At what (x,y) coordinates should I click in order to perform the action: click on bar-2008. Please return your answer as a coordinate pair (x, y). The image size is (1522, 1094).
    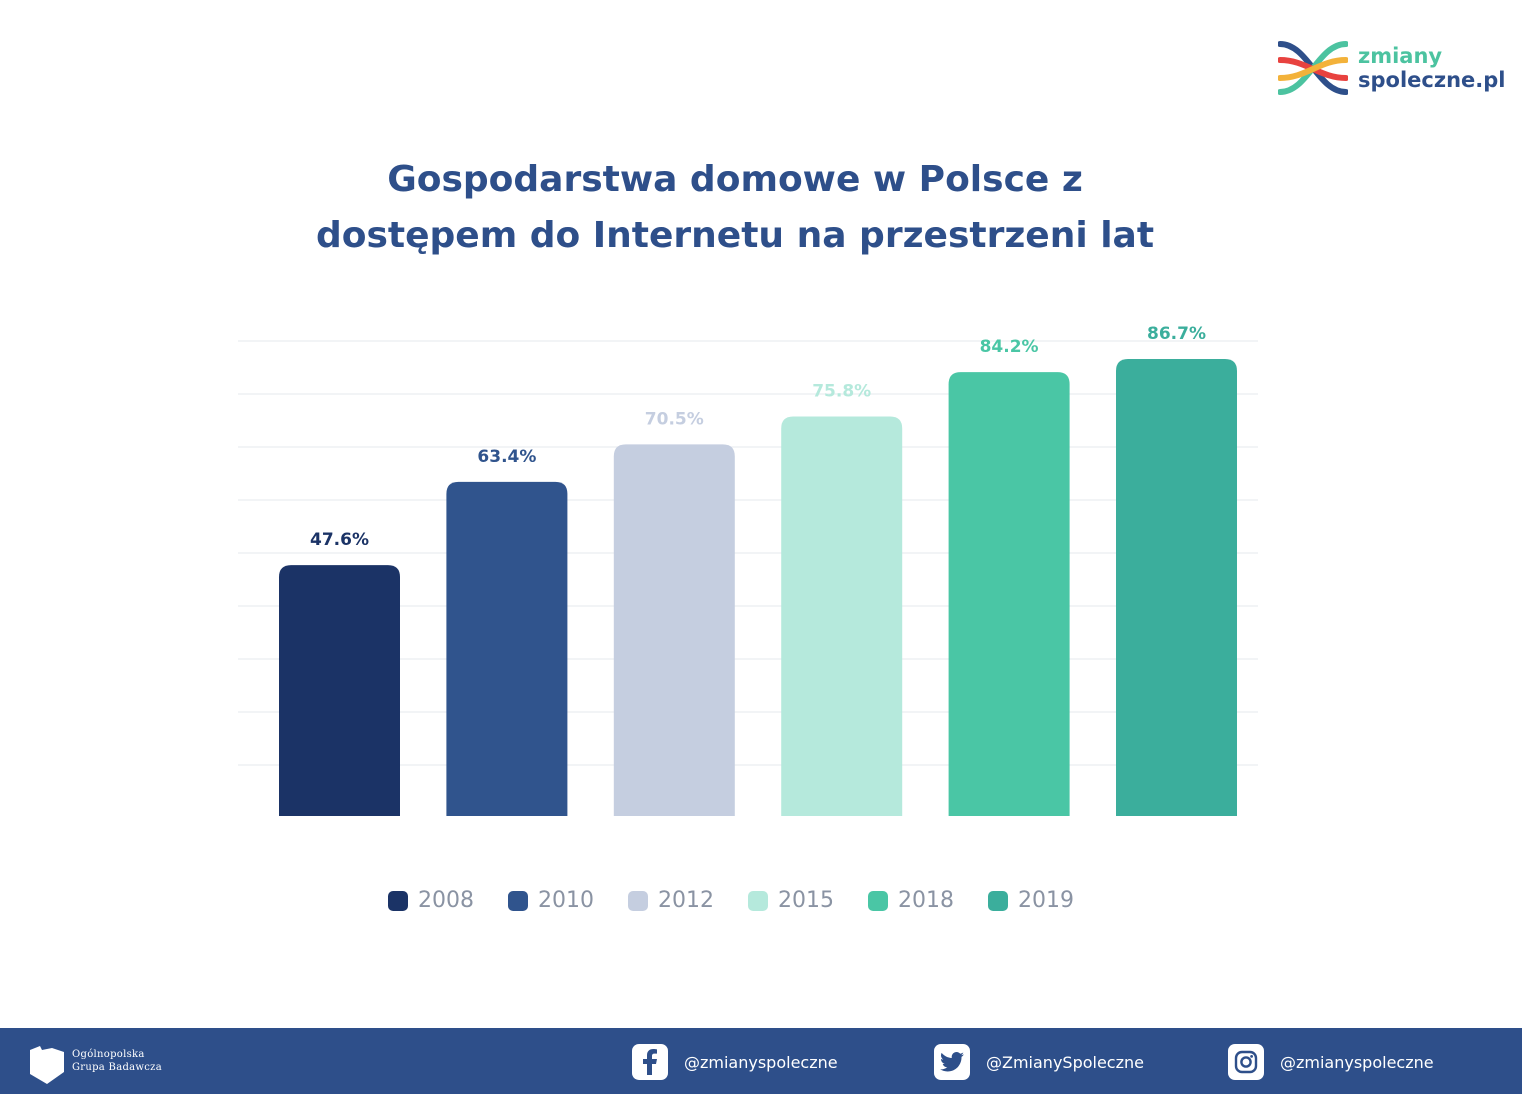
    Looking at the image, I should click on (339, 690).